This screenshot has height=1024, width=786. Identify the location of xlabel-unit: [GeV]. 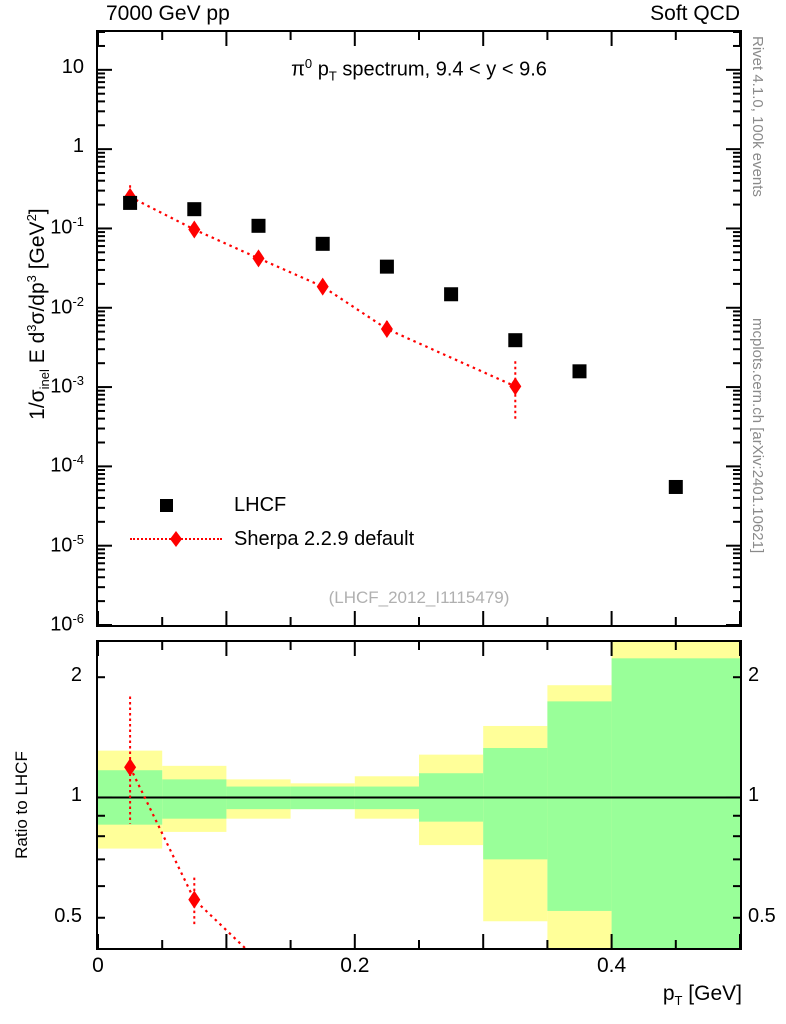
(712, 993).